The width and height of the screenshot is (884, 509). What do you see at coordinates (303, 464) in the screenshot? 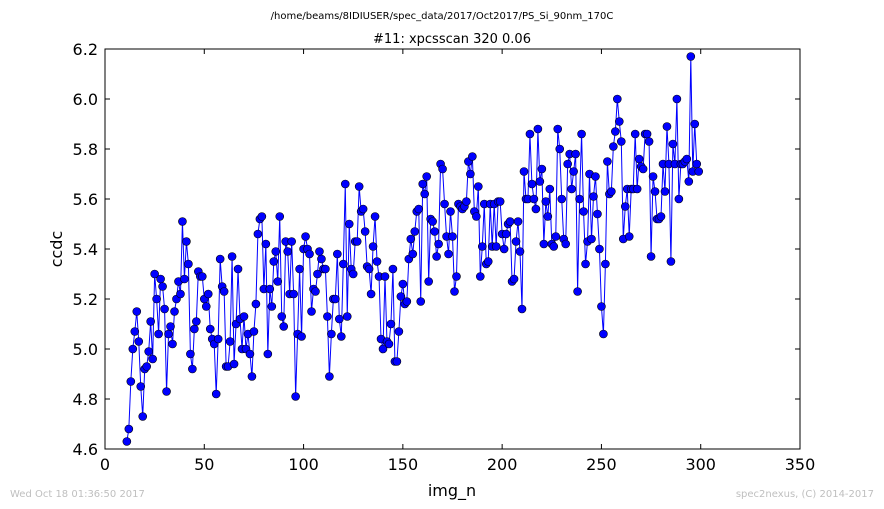
I see `x-tick-label: 100` at bounding box center [303, 464].